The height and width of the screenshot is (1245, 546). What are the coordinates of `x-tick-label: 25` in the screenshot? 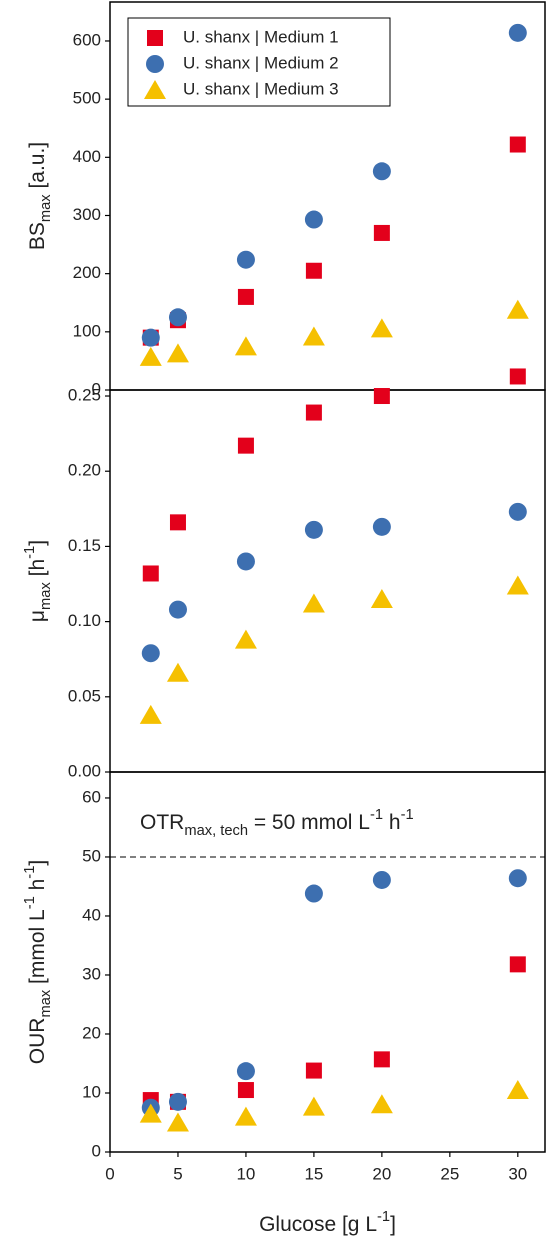 It's located at (449, 1173).